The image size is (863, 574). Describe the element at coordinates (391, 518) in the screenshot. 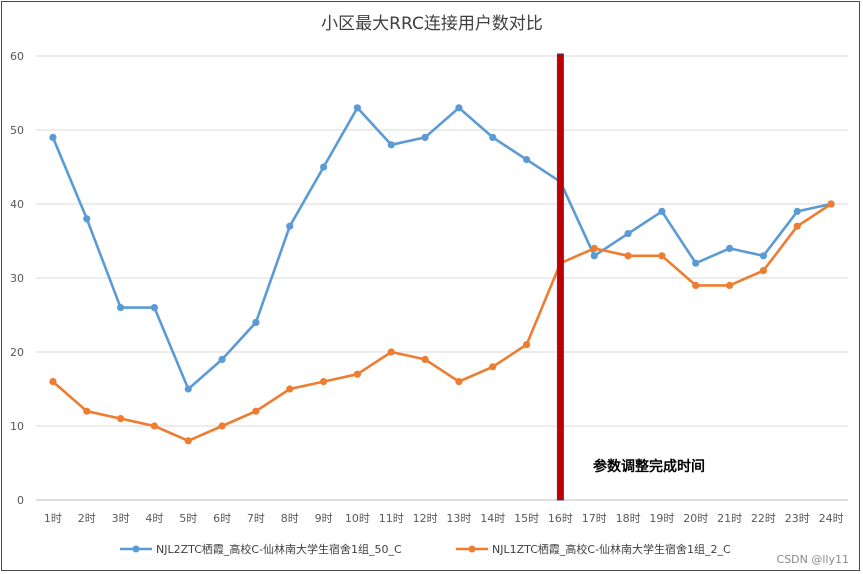

I see `x-tick-label: 11时` at that location.